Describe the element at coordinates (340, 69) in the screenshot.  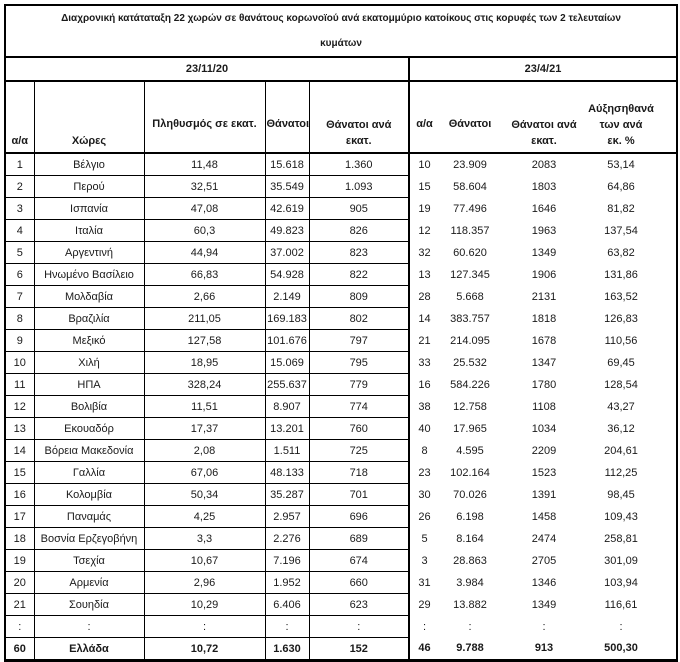
I see `date-header-row: 23/11/20 23/4/21` at that location.